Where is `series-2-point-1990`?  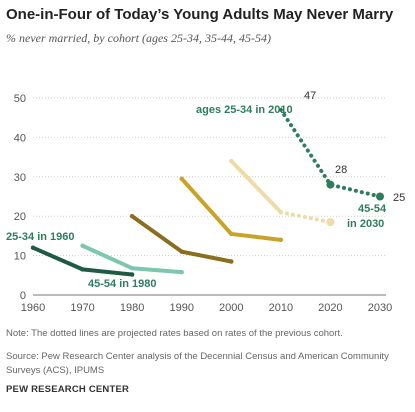
series-2-point-1990 is located at coordinates (181, 251).